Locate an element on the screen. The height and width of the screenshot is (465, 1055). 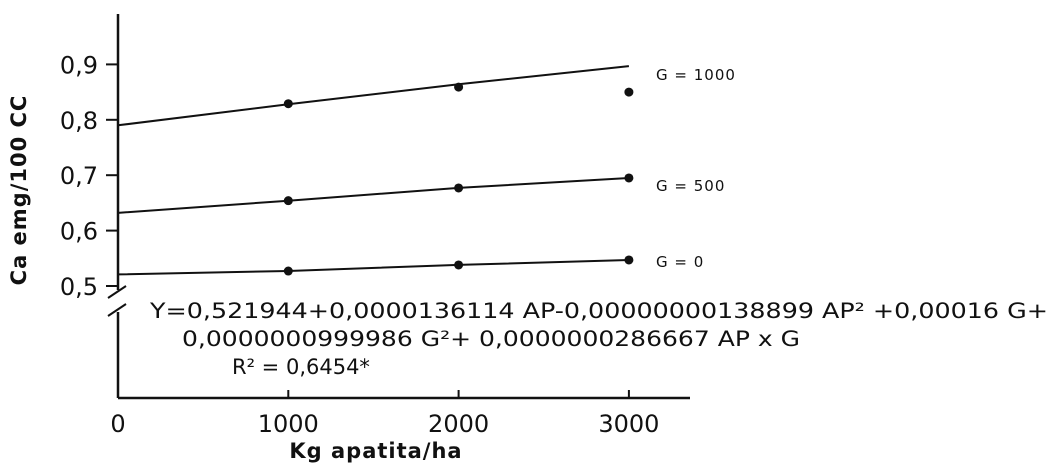
y-tick-label-4: 0,9 is located at coordinates (79, 65).